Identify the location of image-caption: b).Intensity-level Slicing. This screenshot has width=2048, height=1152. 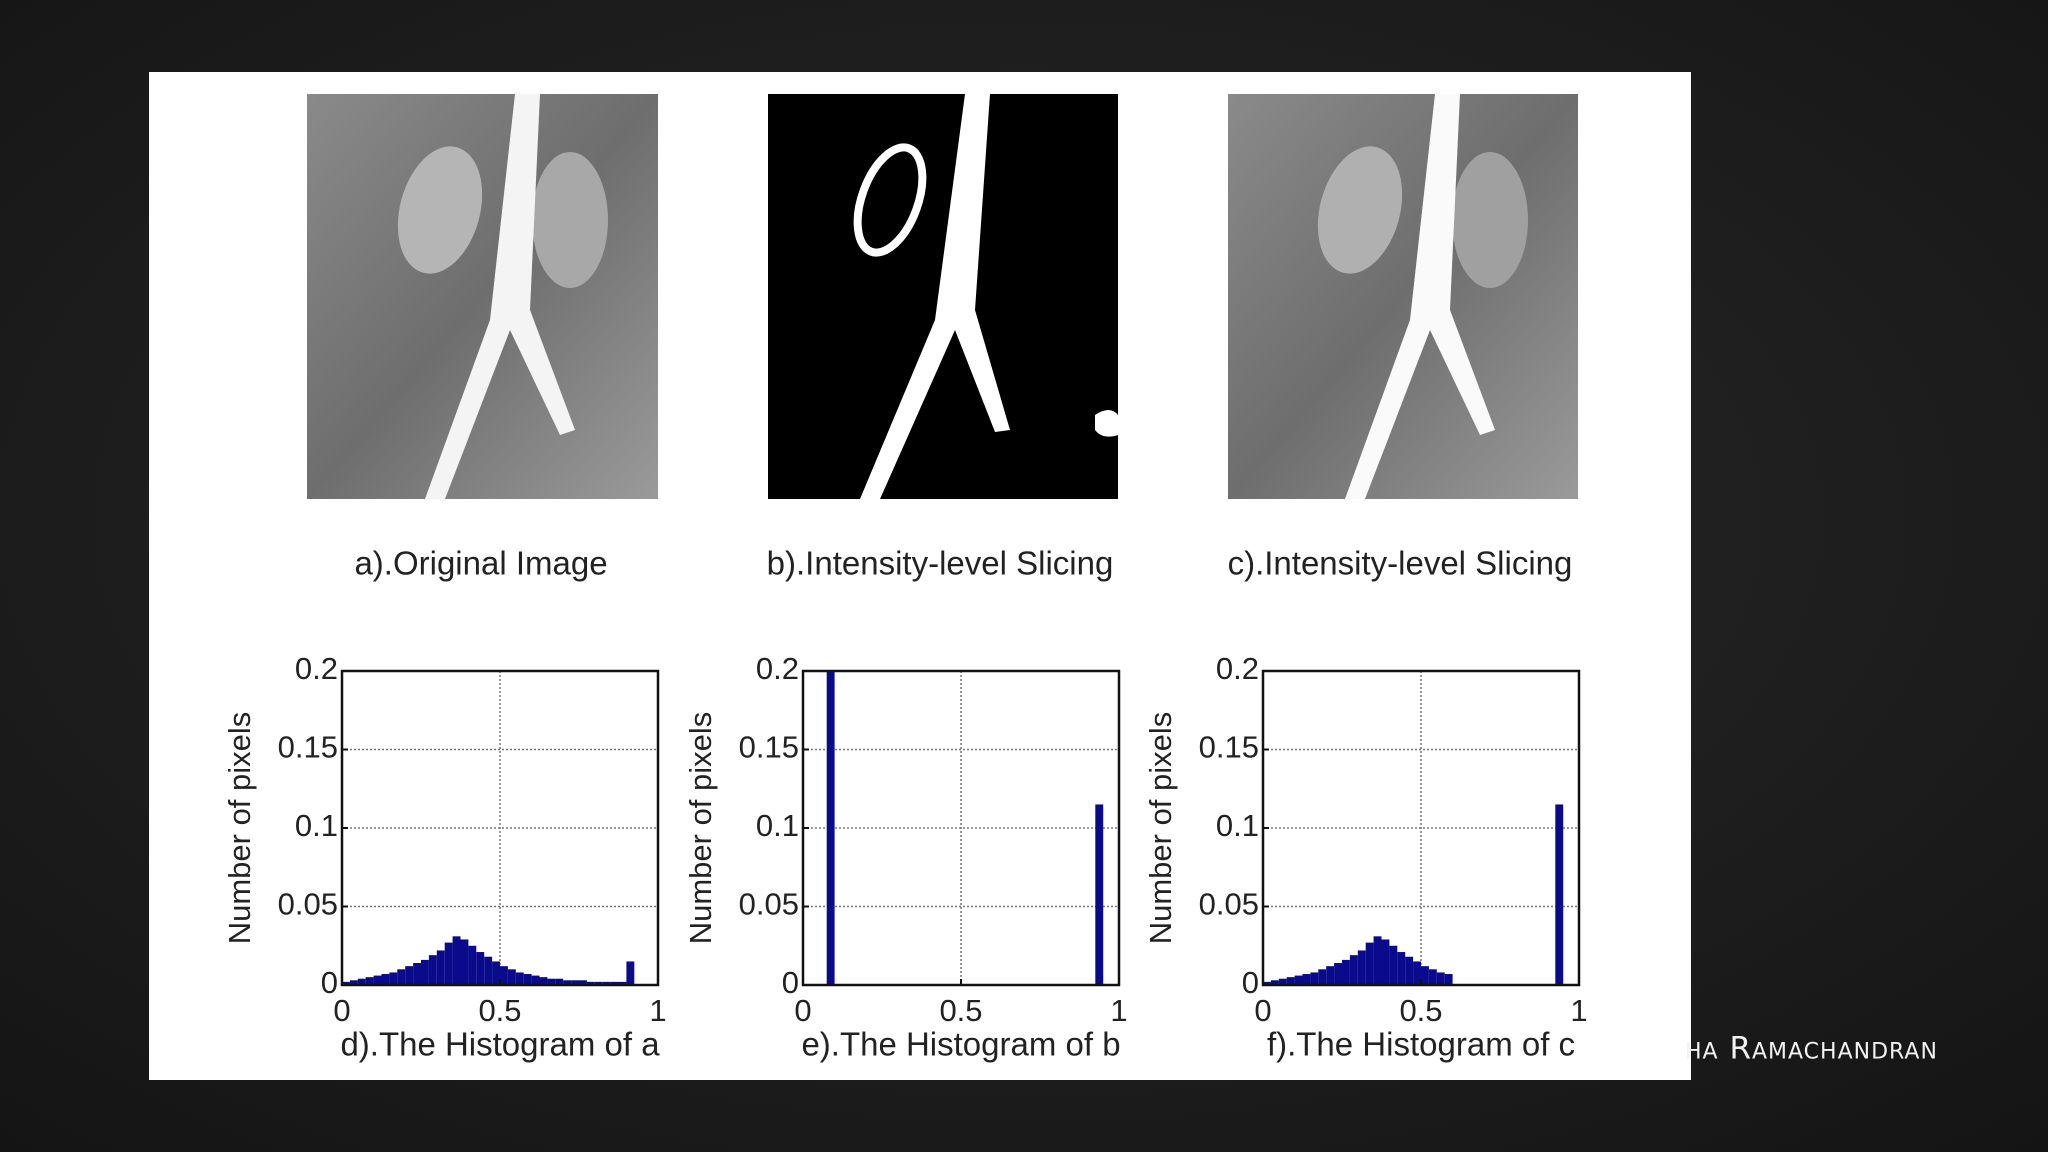
(940, 563).